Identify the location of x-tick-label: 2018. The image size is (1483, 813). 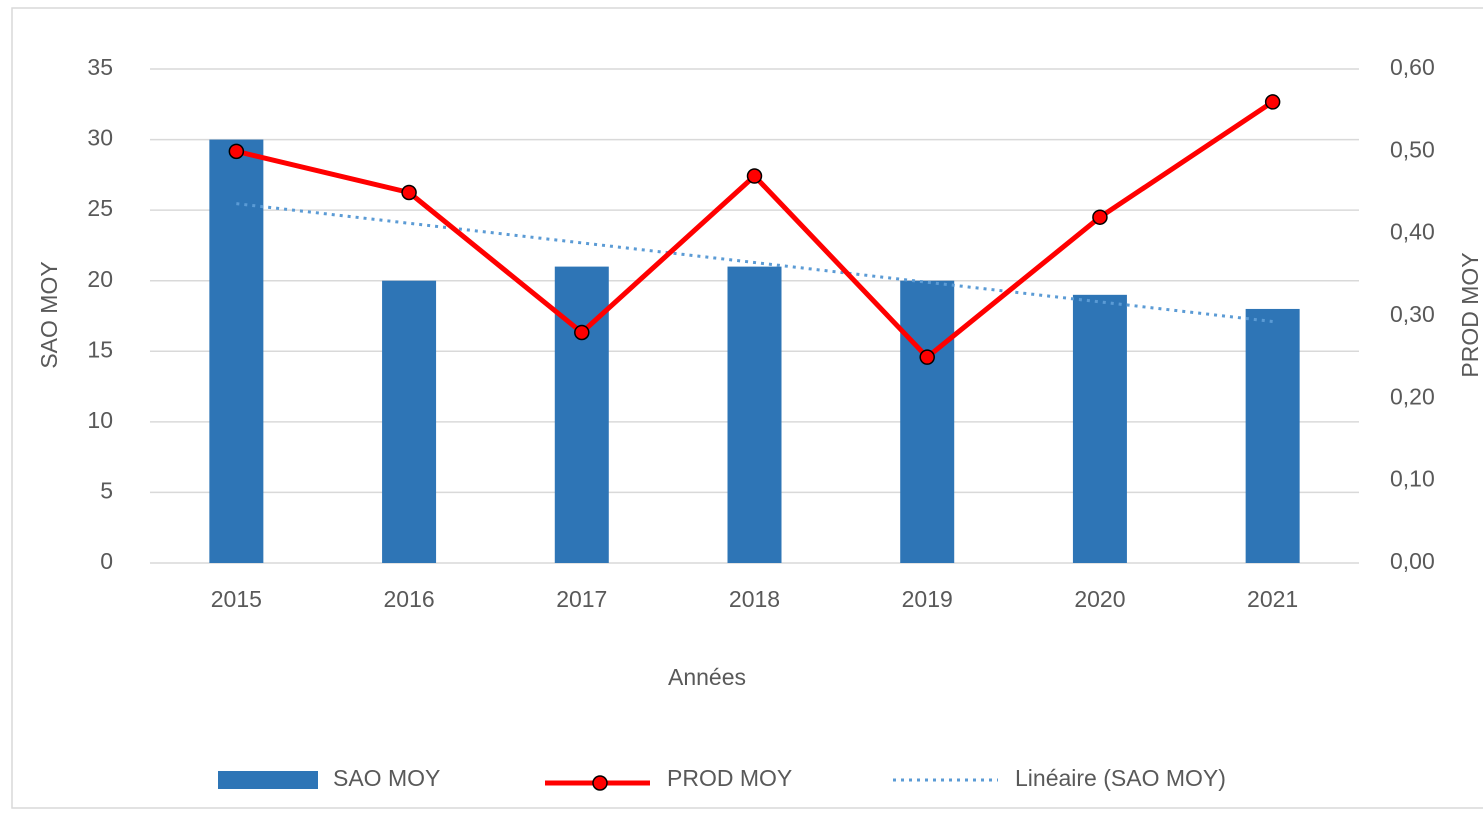
(754, 599).